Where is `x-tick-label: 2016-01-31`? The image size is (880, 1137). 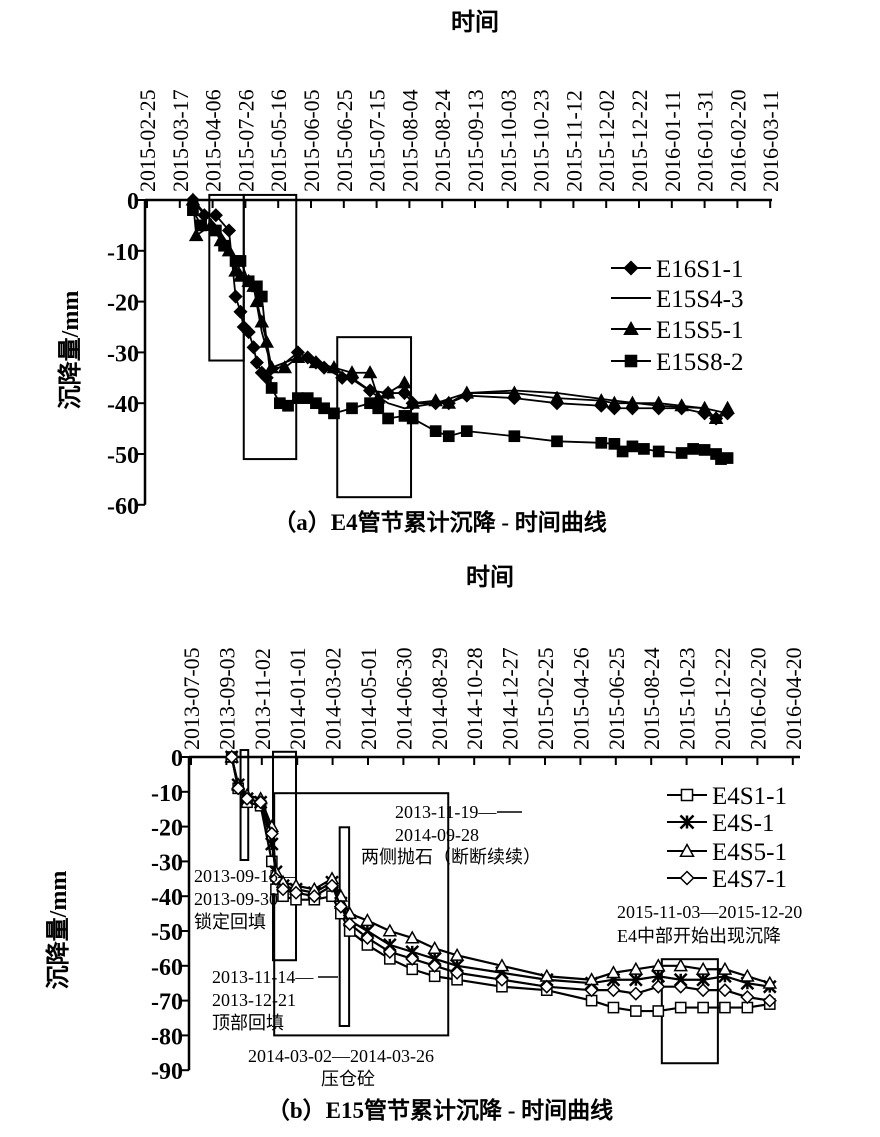 x-tick-label: 2016-01-31 is located at coordinates (705, 140).